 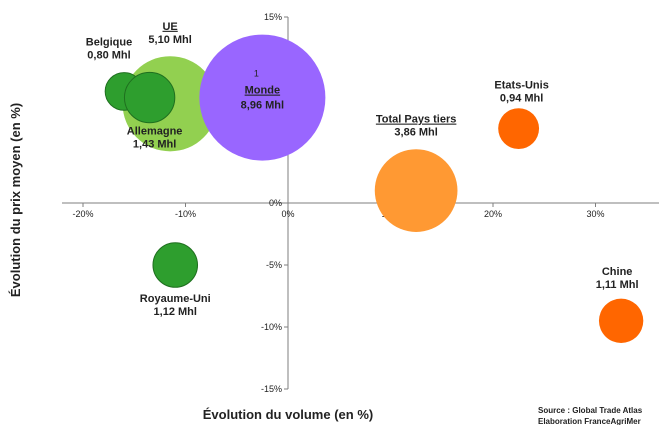 I want to click on bubble-name: Belgique, so click(x=109, y=42).